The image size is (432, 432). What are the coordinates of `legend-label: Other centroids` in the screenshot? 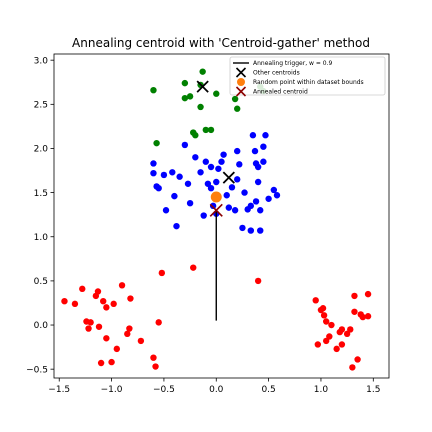 It's located at (276, 73).